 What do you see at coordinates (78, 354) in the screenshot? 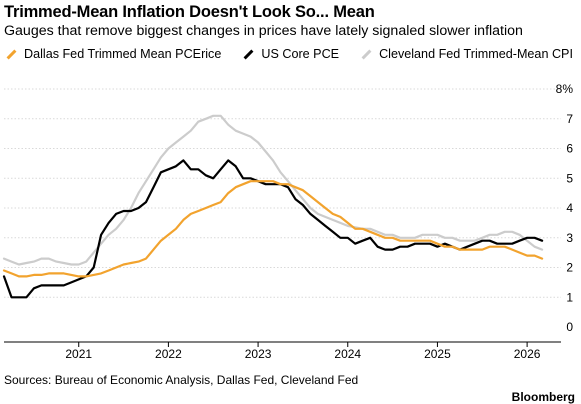
I see `x-tick-label-2021: 2021` at bounding box center [78, 354].